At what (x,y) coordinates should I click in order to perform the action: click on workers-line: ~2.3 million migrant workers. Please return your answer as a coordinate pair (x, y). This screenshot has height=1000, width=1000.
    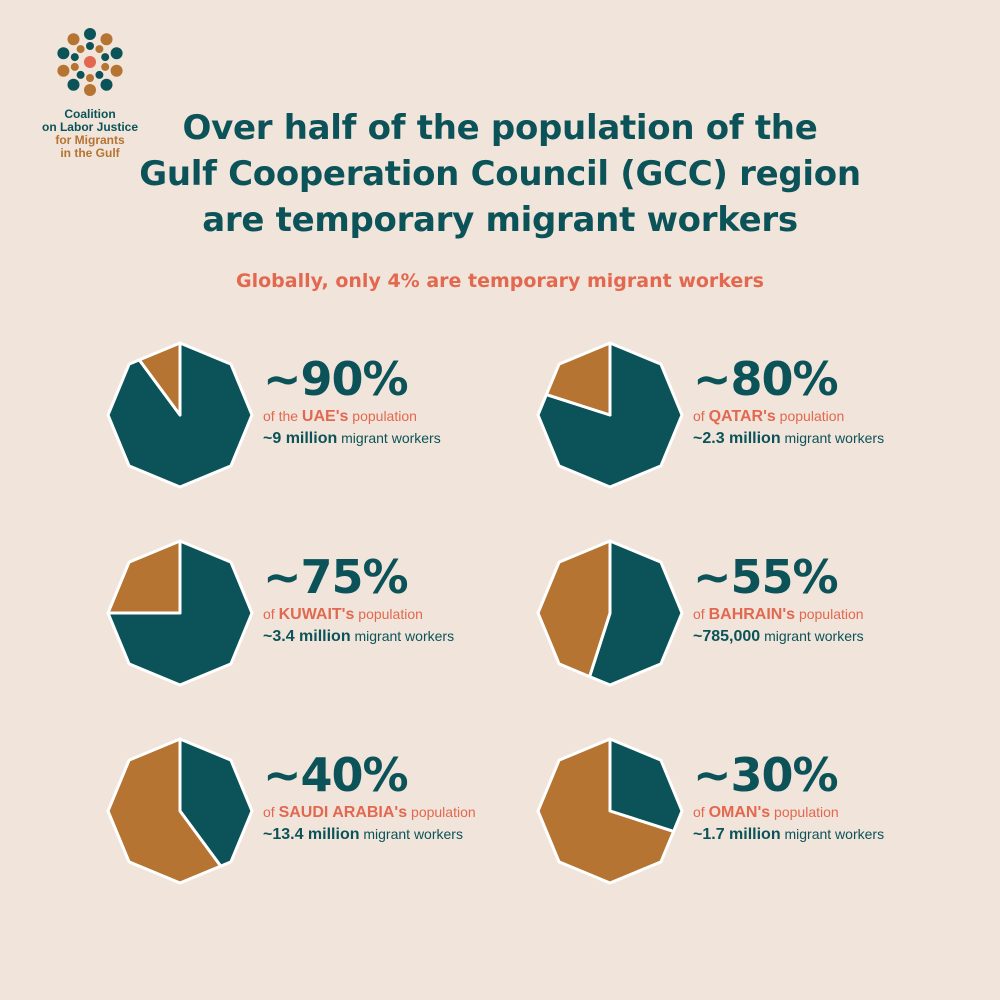
    Looking at the image, I should click on (788, 438).